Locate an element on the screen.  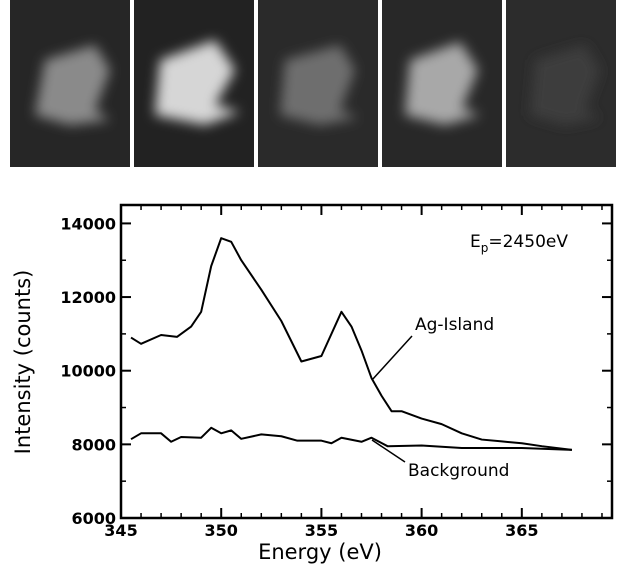
annotation-subscript: p is located at coordinates (485, 248).